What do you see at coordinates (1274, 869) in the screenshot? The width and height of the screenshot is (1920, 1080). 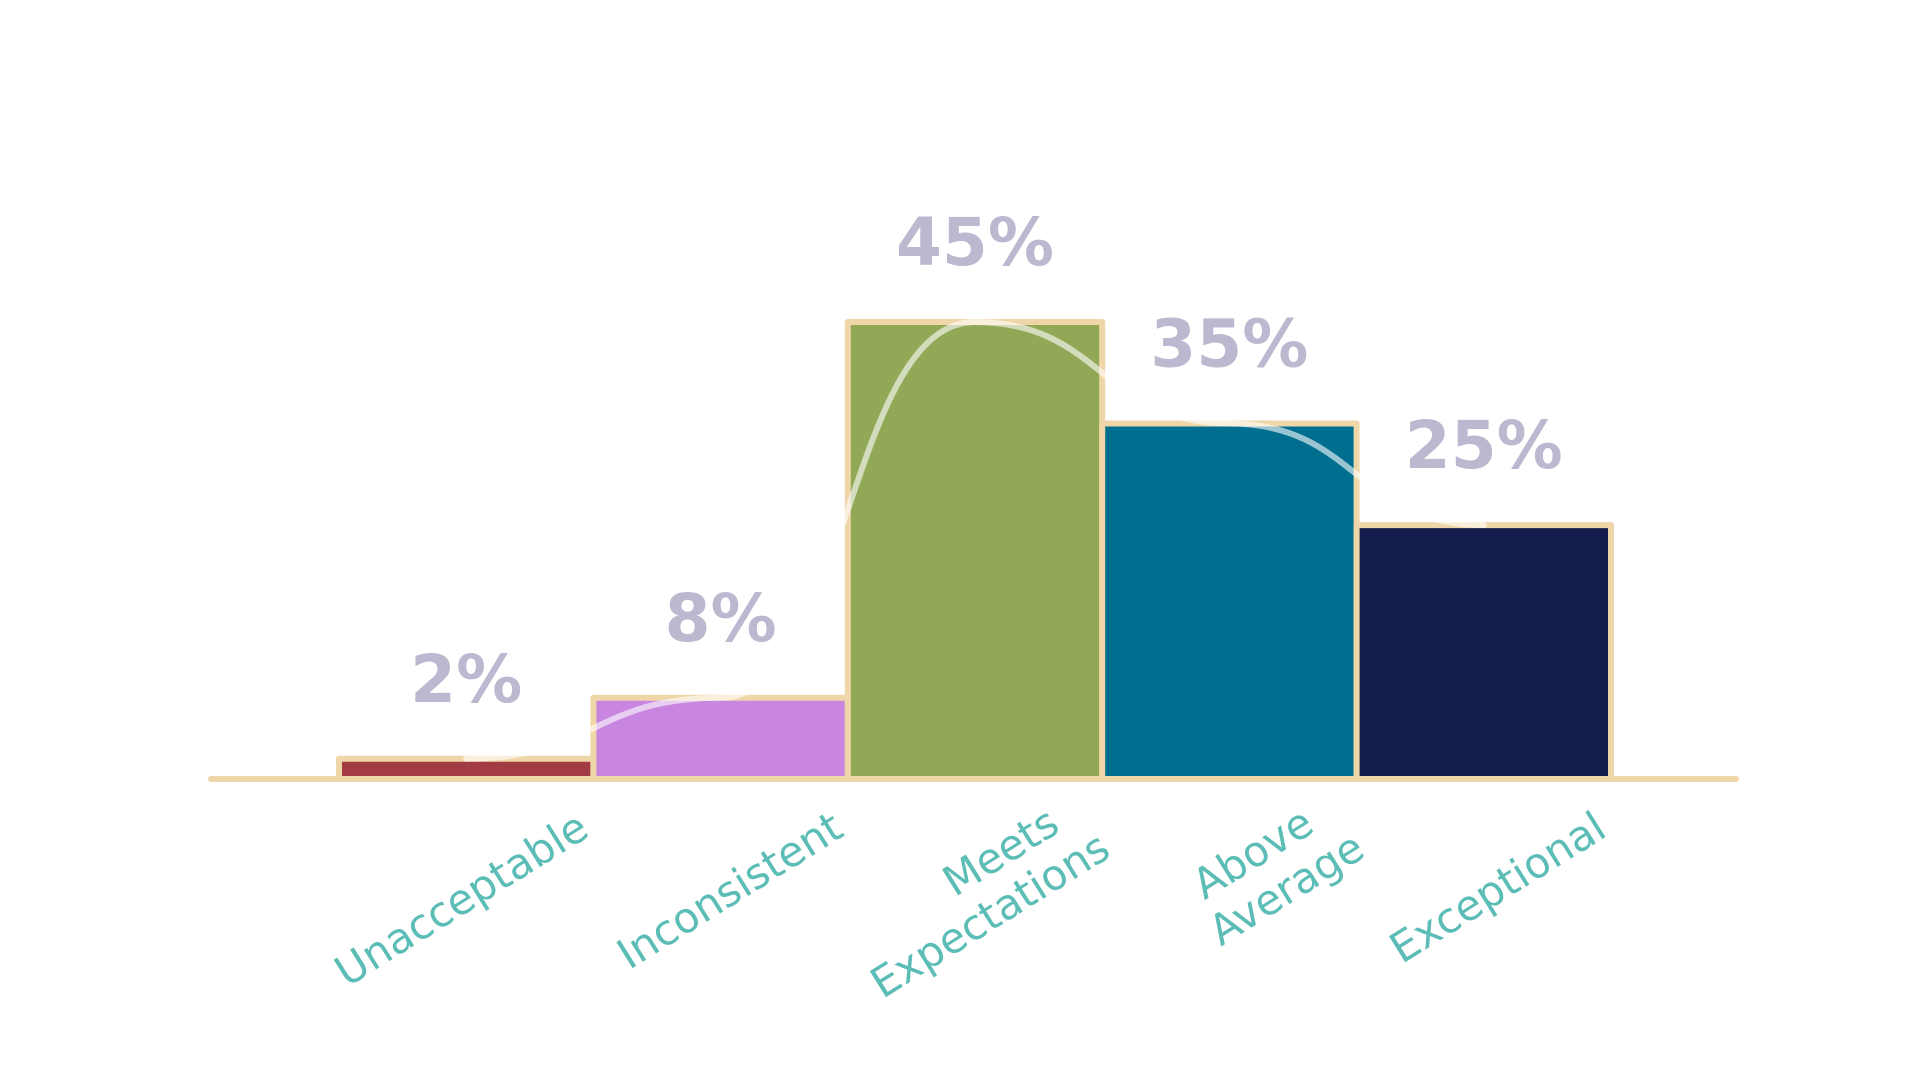 I see `x-tick-label: AboveAverage` at bounding box center [1274, 869].